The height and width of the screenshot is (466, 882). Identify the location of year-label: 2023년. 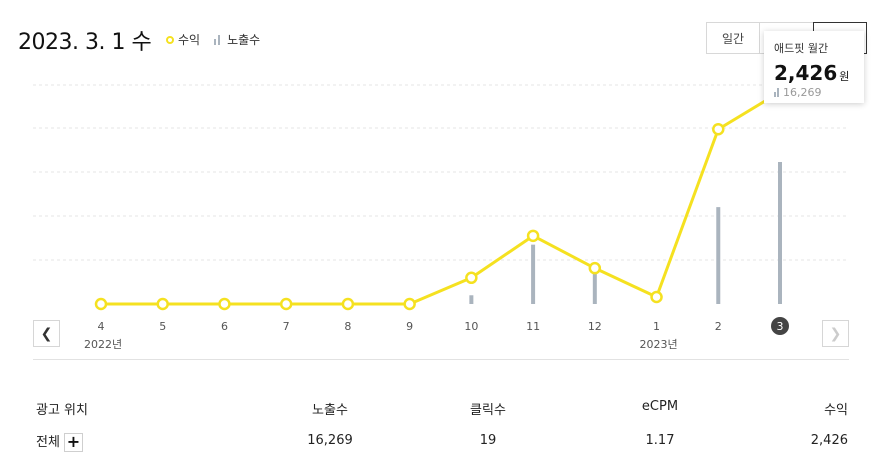
(659, 344).